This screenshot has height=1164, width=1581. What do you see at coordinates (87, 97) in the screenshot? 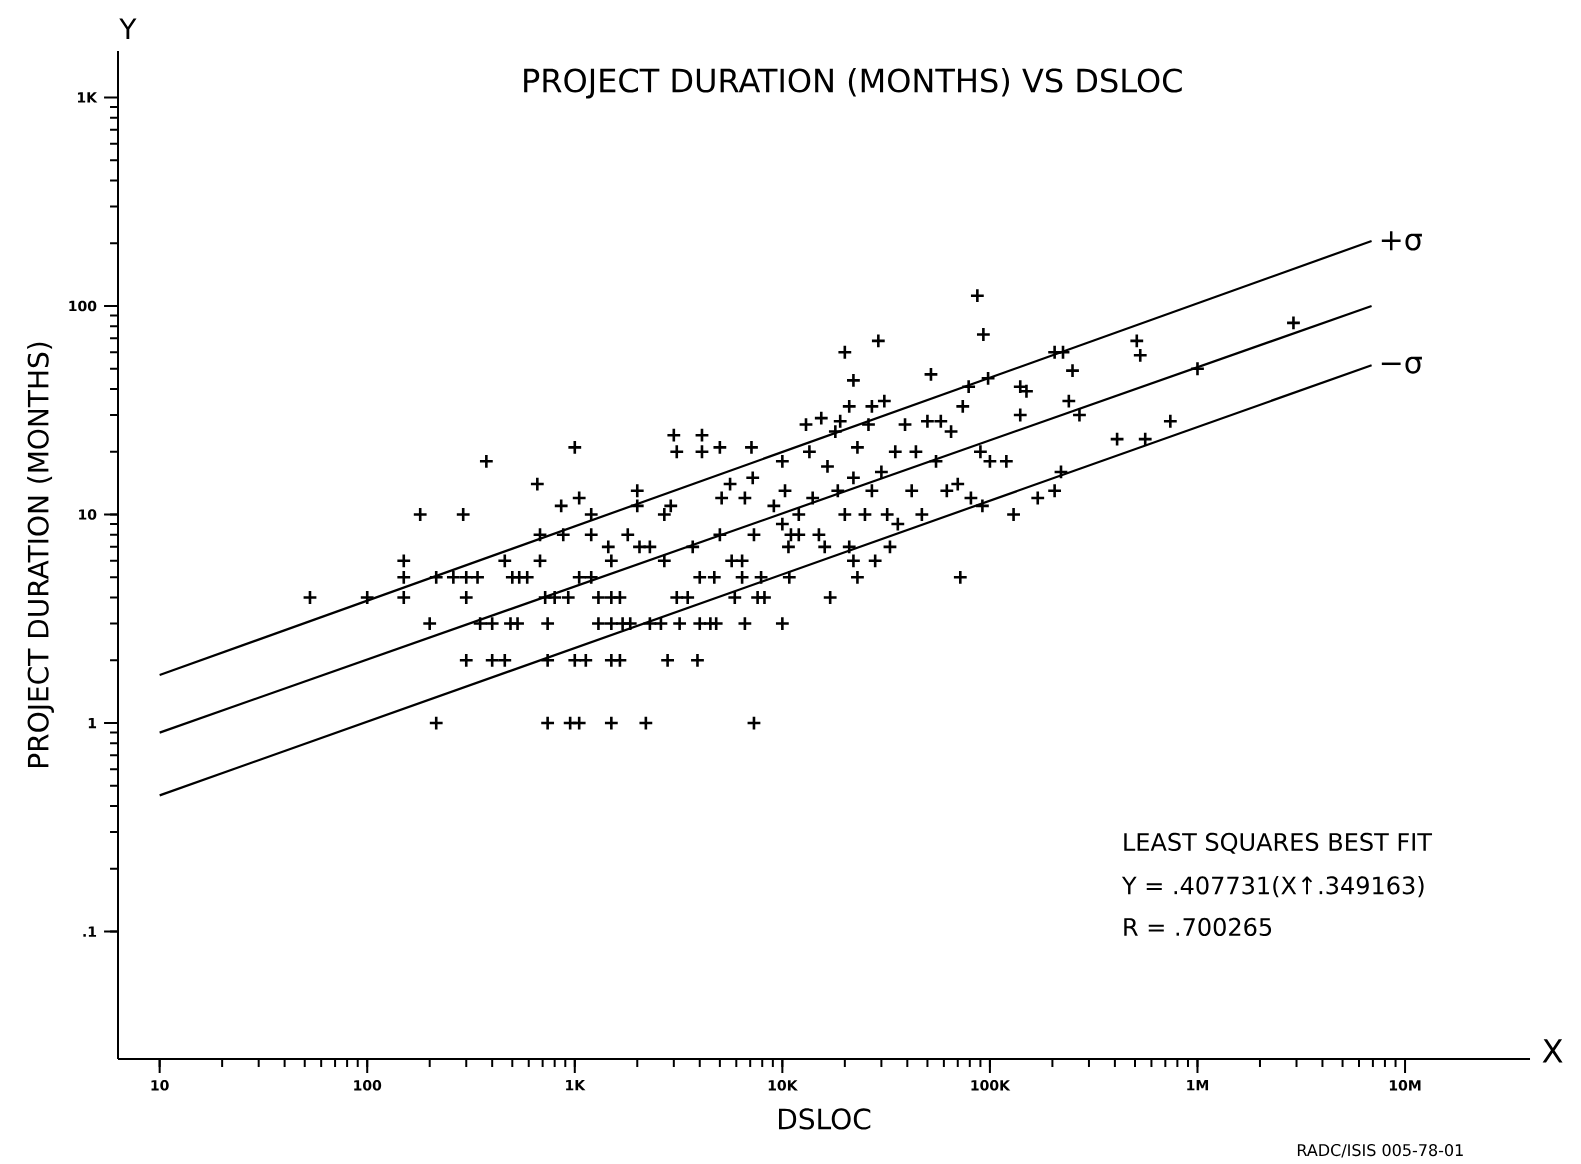
I see `y-tick-label: 1K` at bounding box center [87, 97].